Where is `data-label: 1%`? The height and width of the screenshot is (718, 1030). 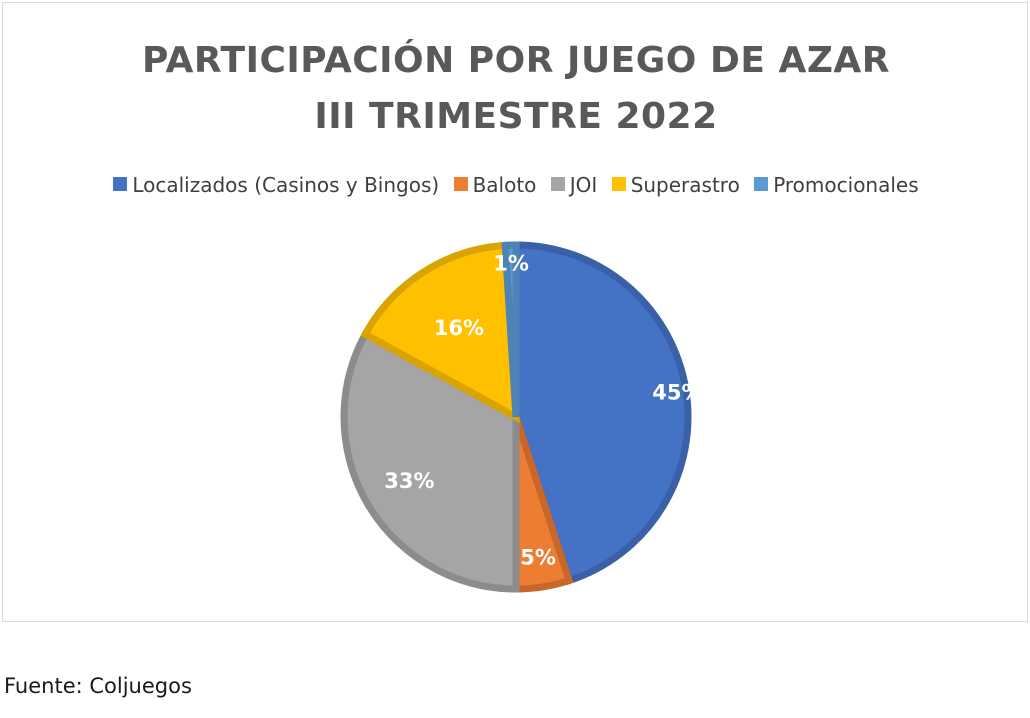
data-label: 1% is located at coordinates (511, 263).